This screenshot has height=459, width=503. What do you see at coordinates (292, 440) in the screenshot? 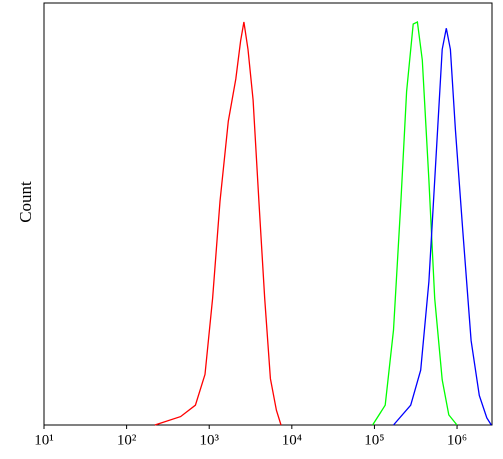
I see `x-tick-label: 10⁴` at bounding box center [292, 440].